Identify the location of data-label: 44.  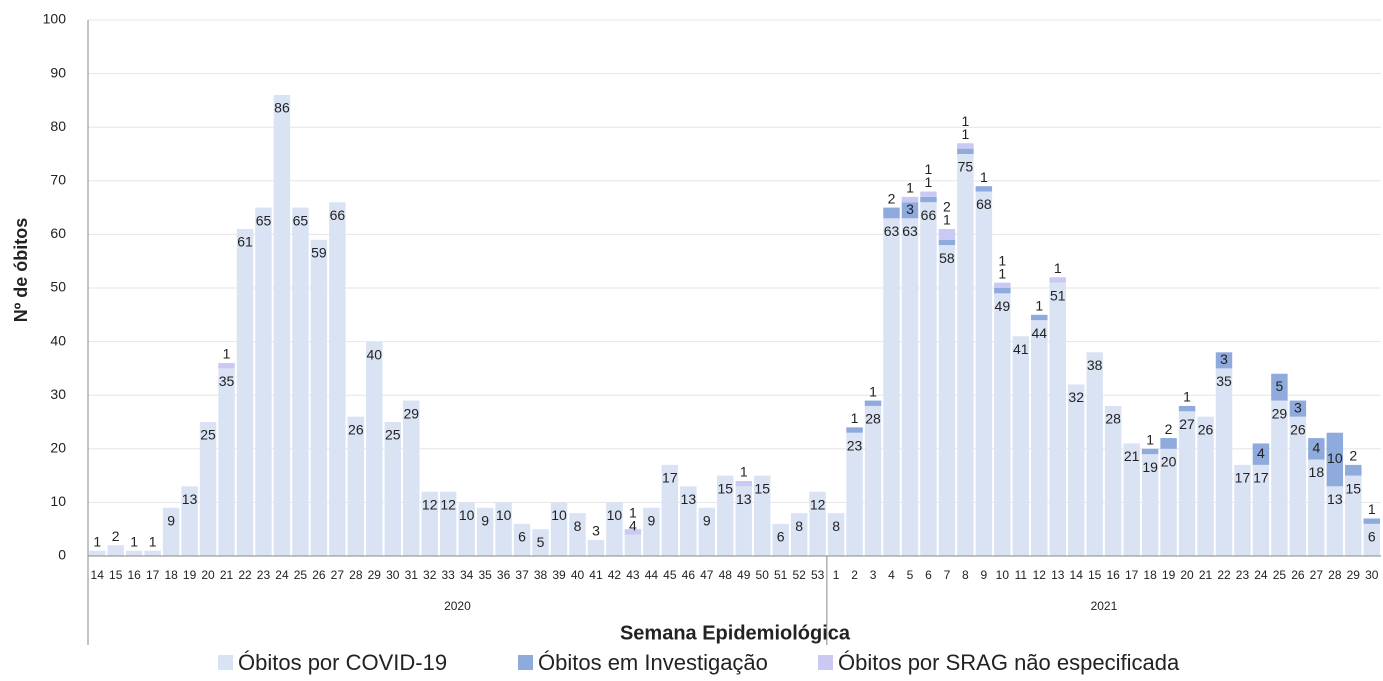
(1039, 333).